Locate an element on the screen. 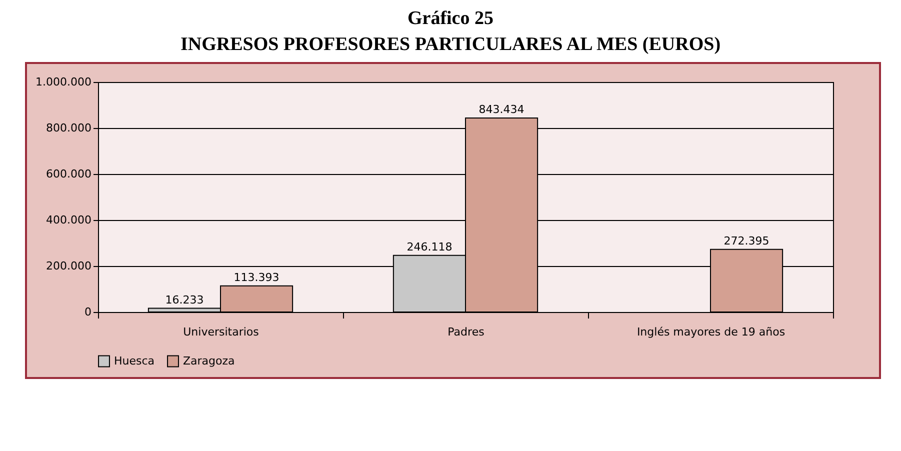  y-tick-label: 0 is located at coordinates (88, 312).